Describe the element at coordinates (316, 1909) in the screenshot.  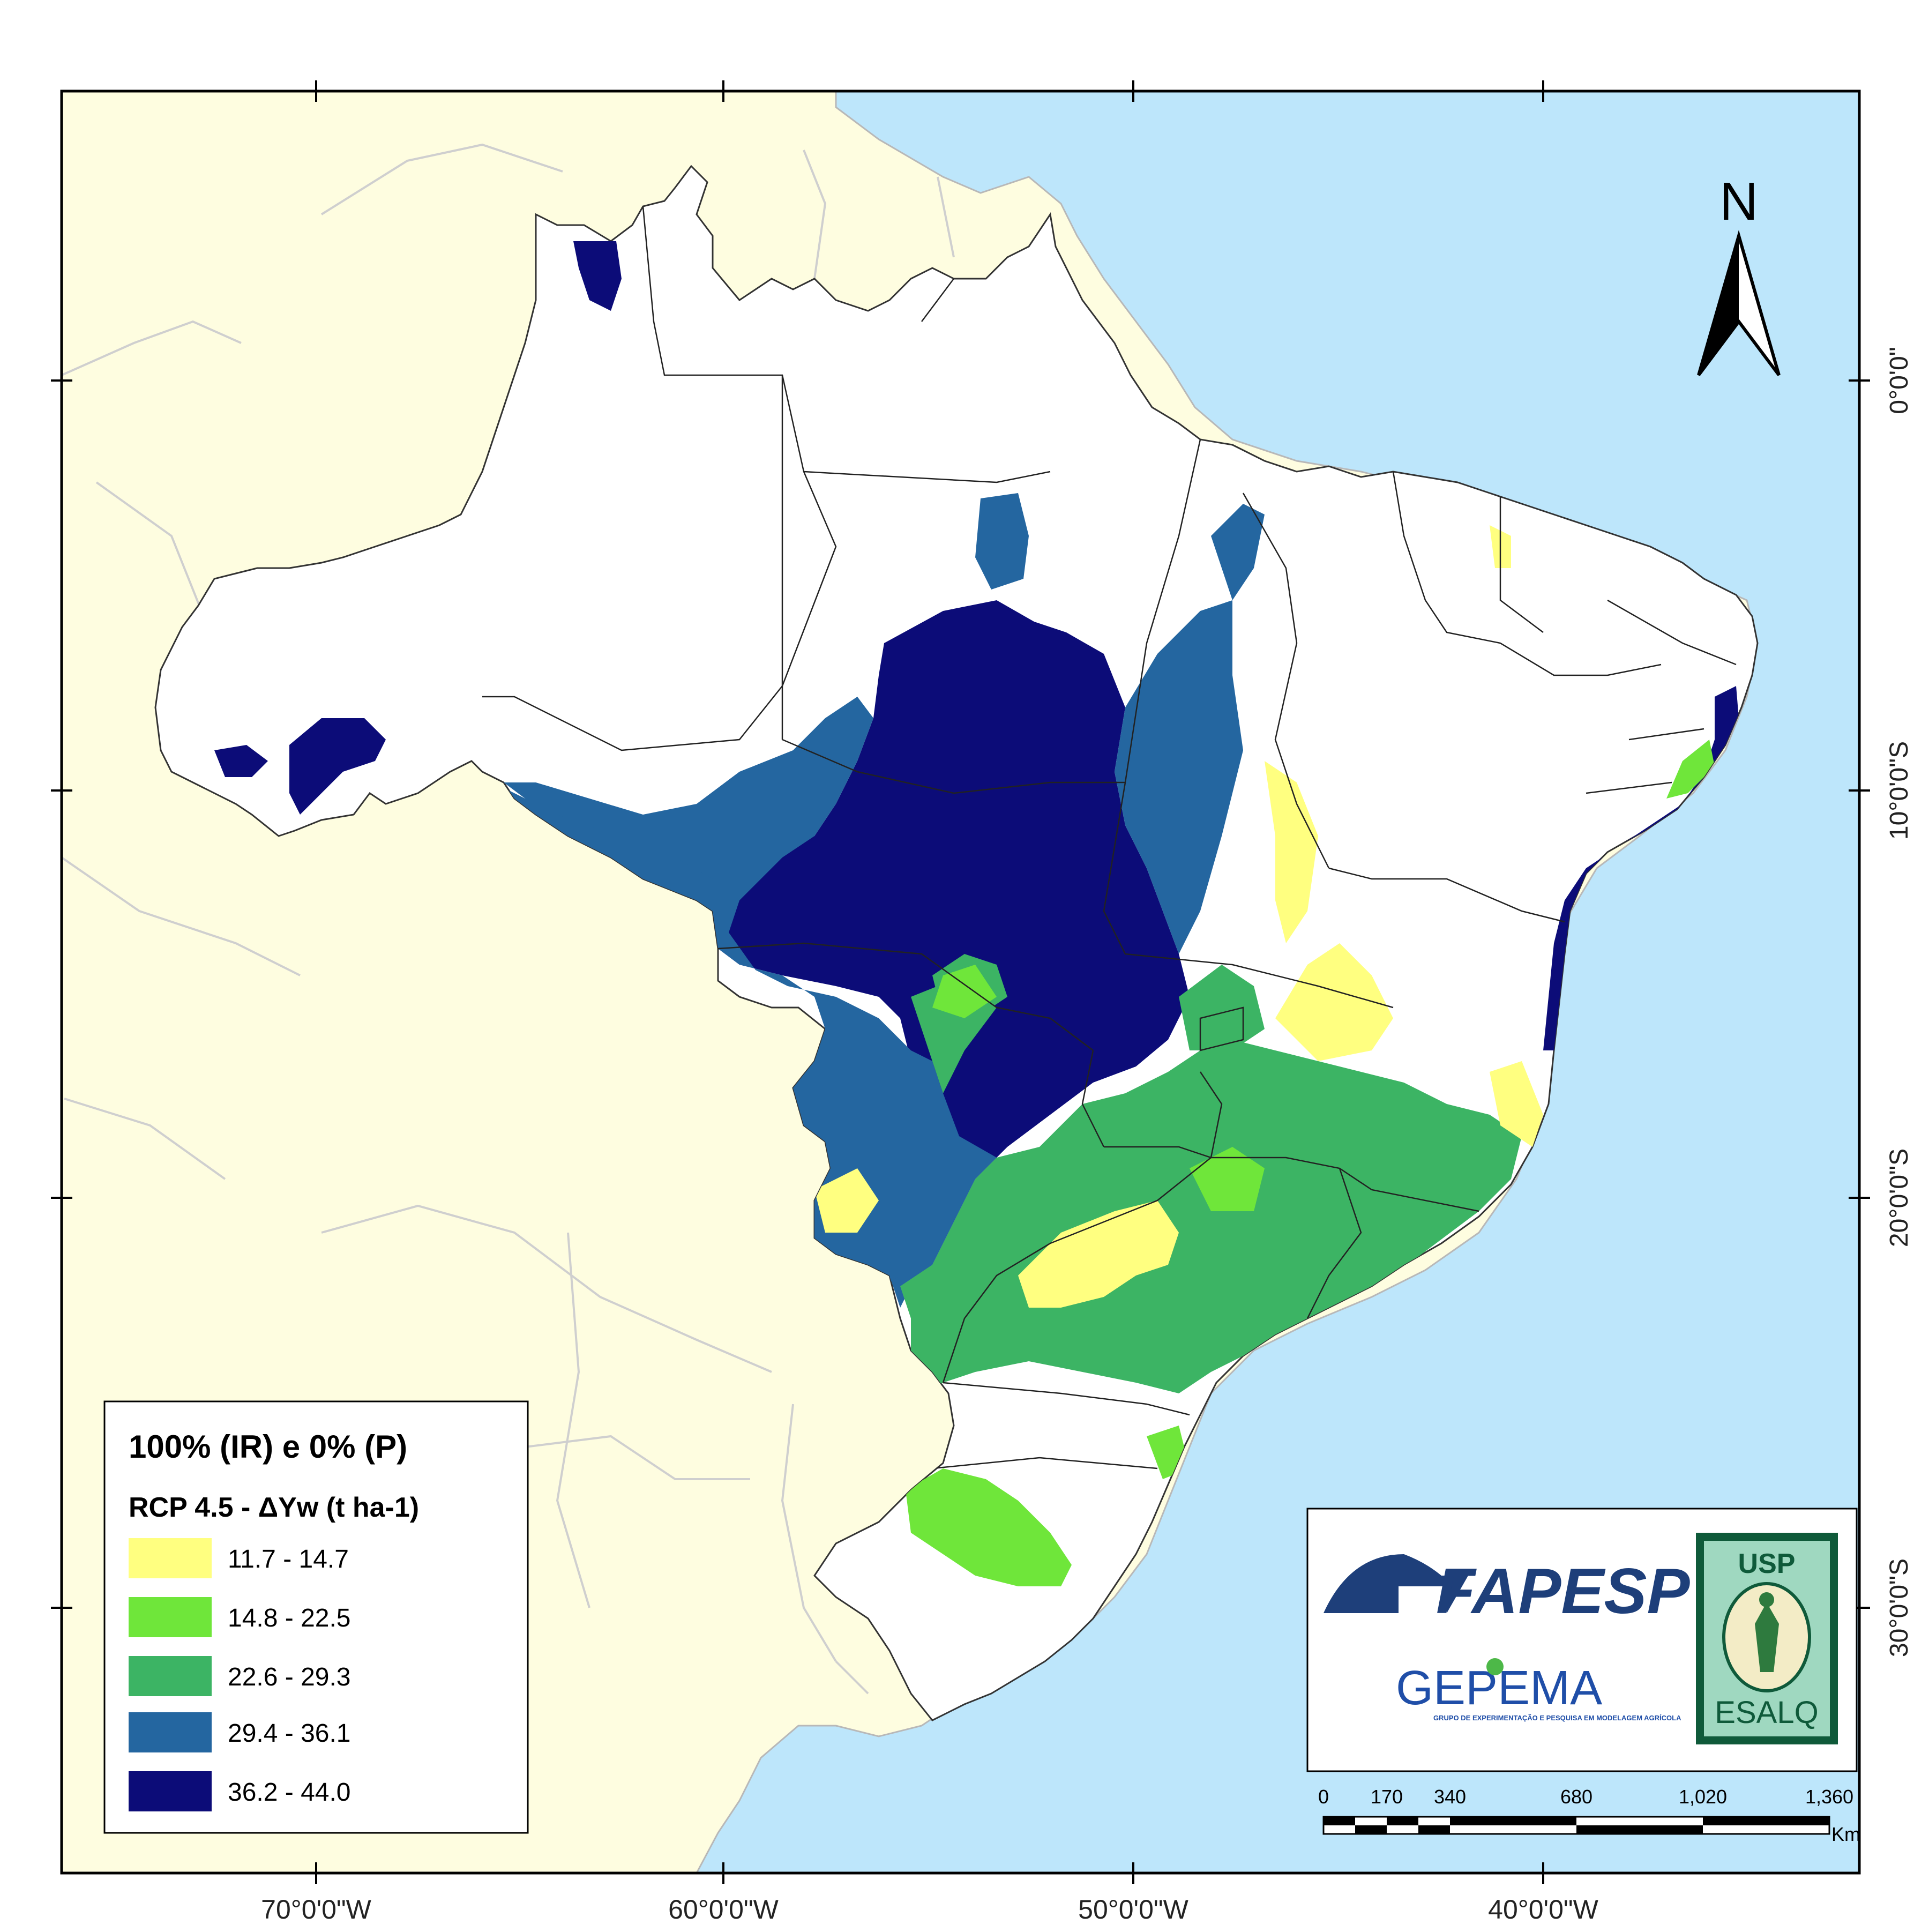
I see `lon-label-70w: 70°0'0"W` at that location.